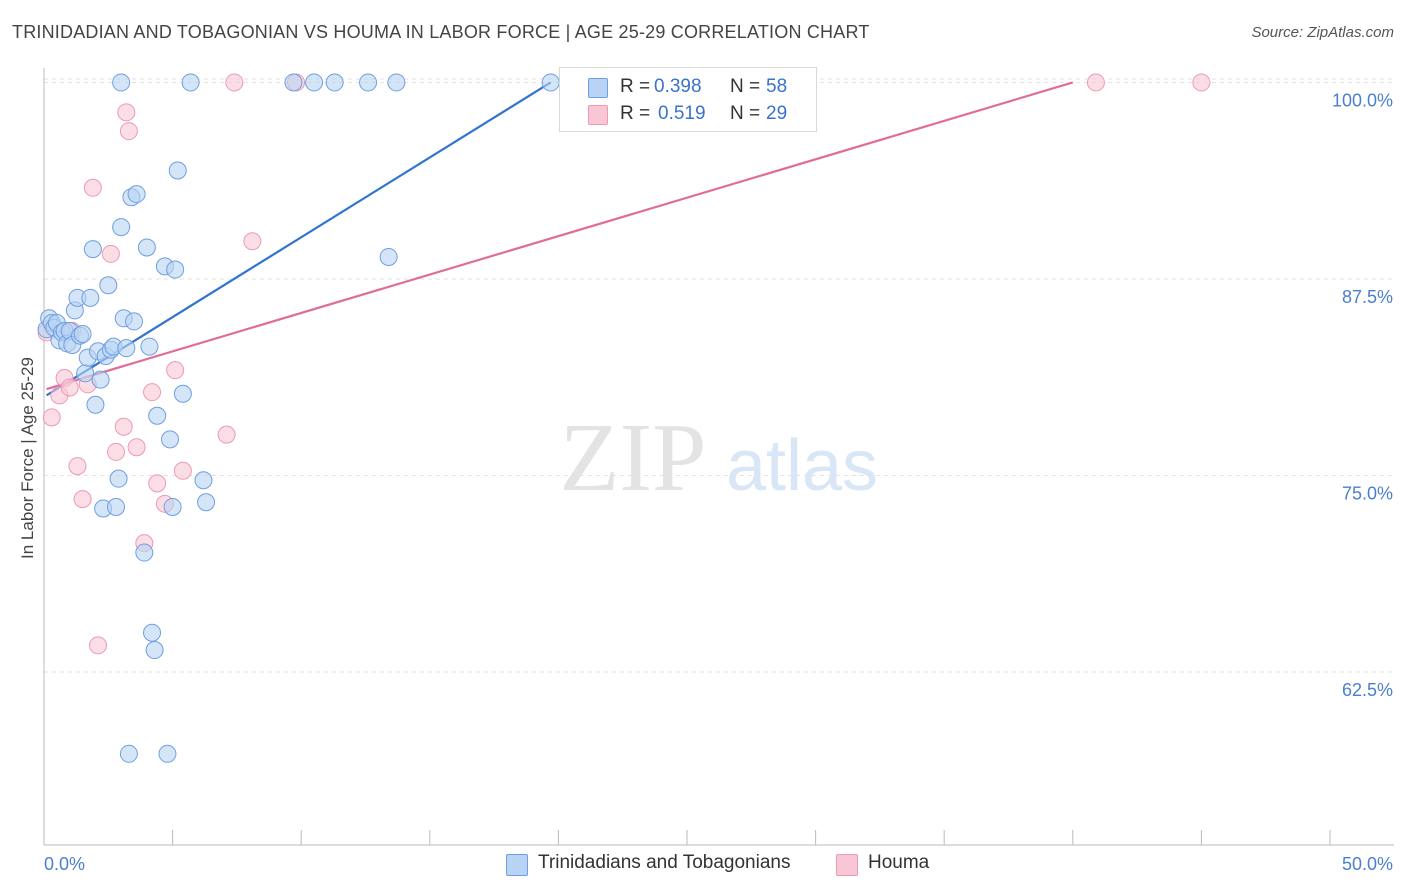 The height and width of the screenshot is (892, 1406). I want to click on bottom-legend-label: Houma, so click(899, 862).